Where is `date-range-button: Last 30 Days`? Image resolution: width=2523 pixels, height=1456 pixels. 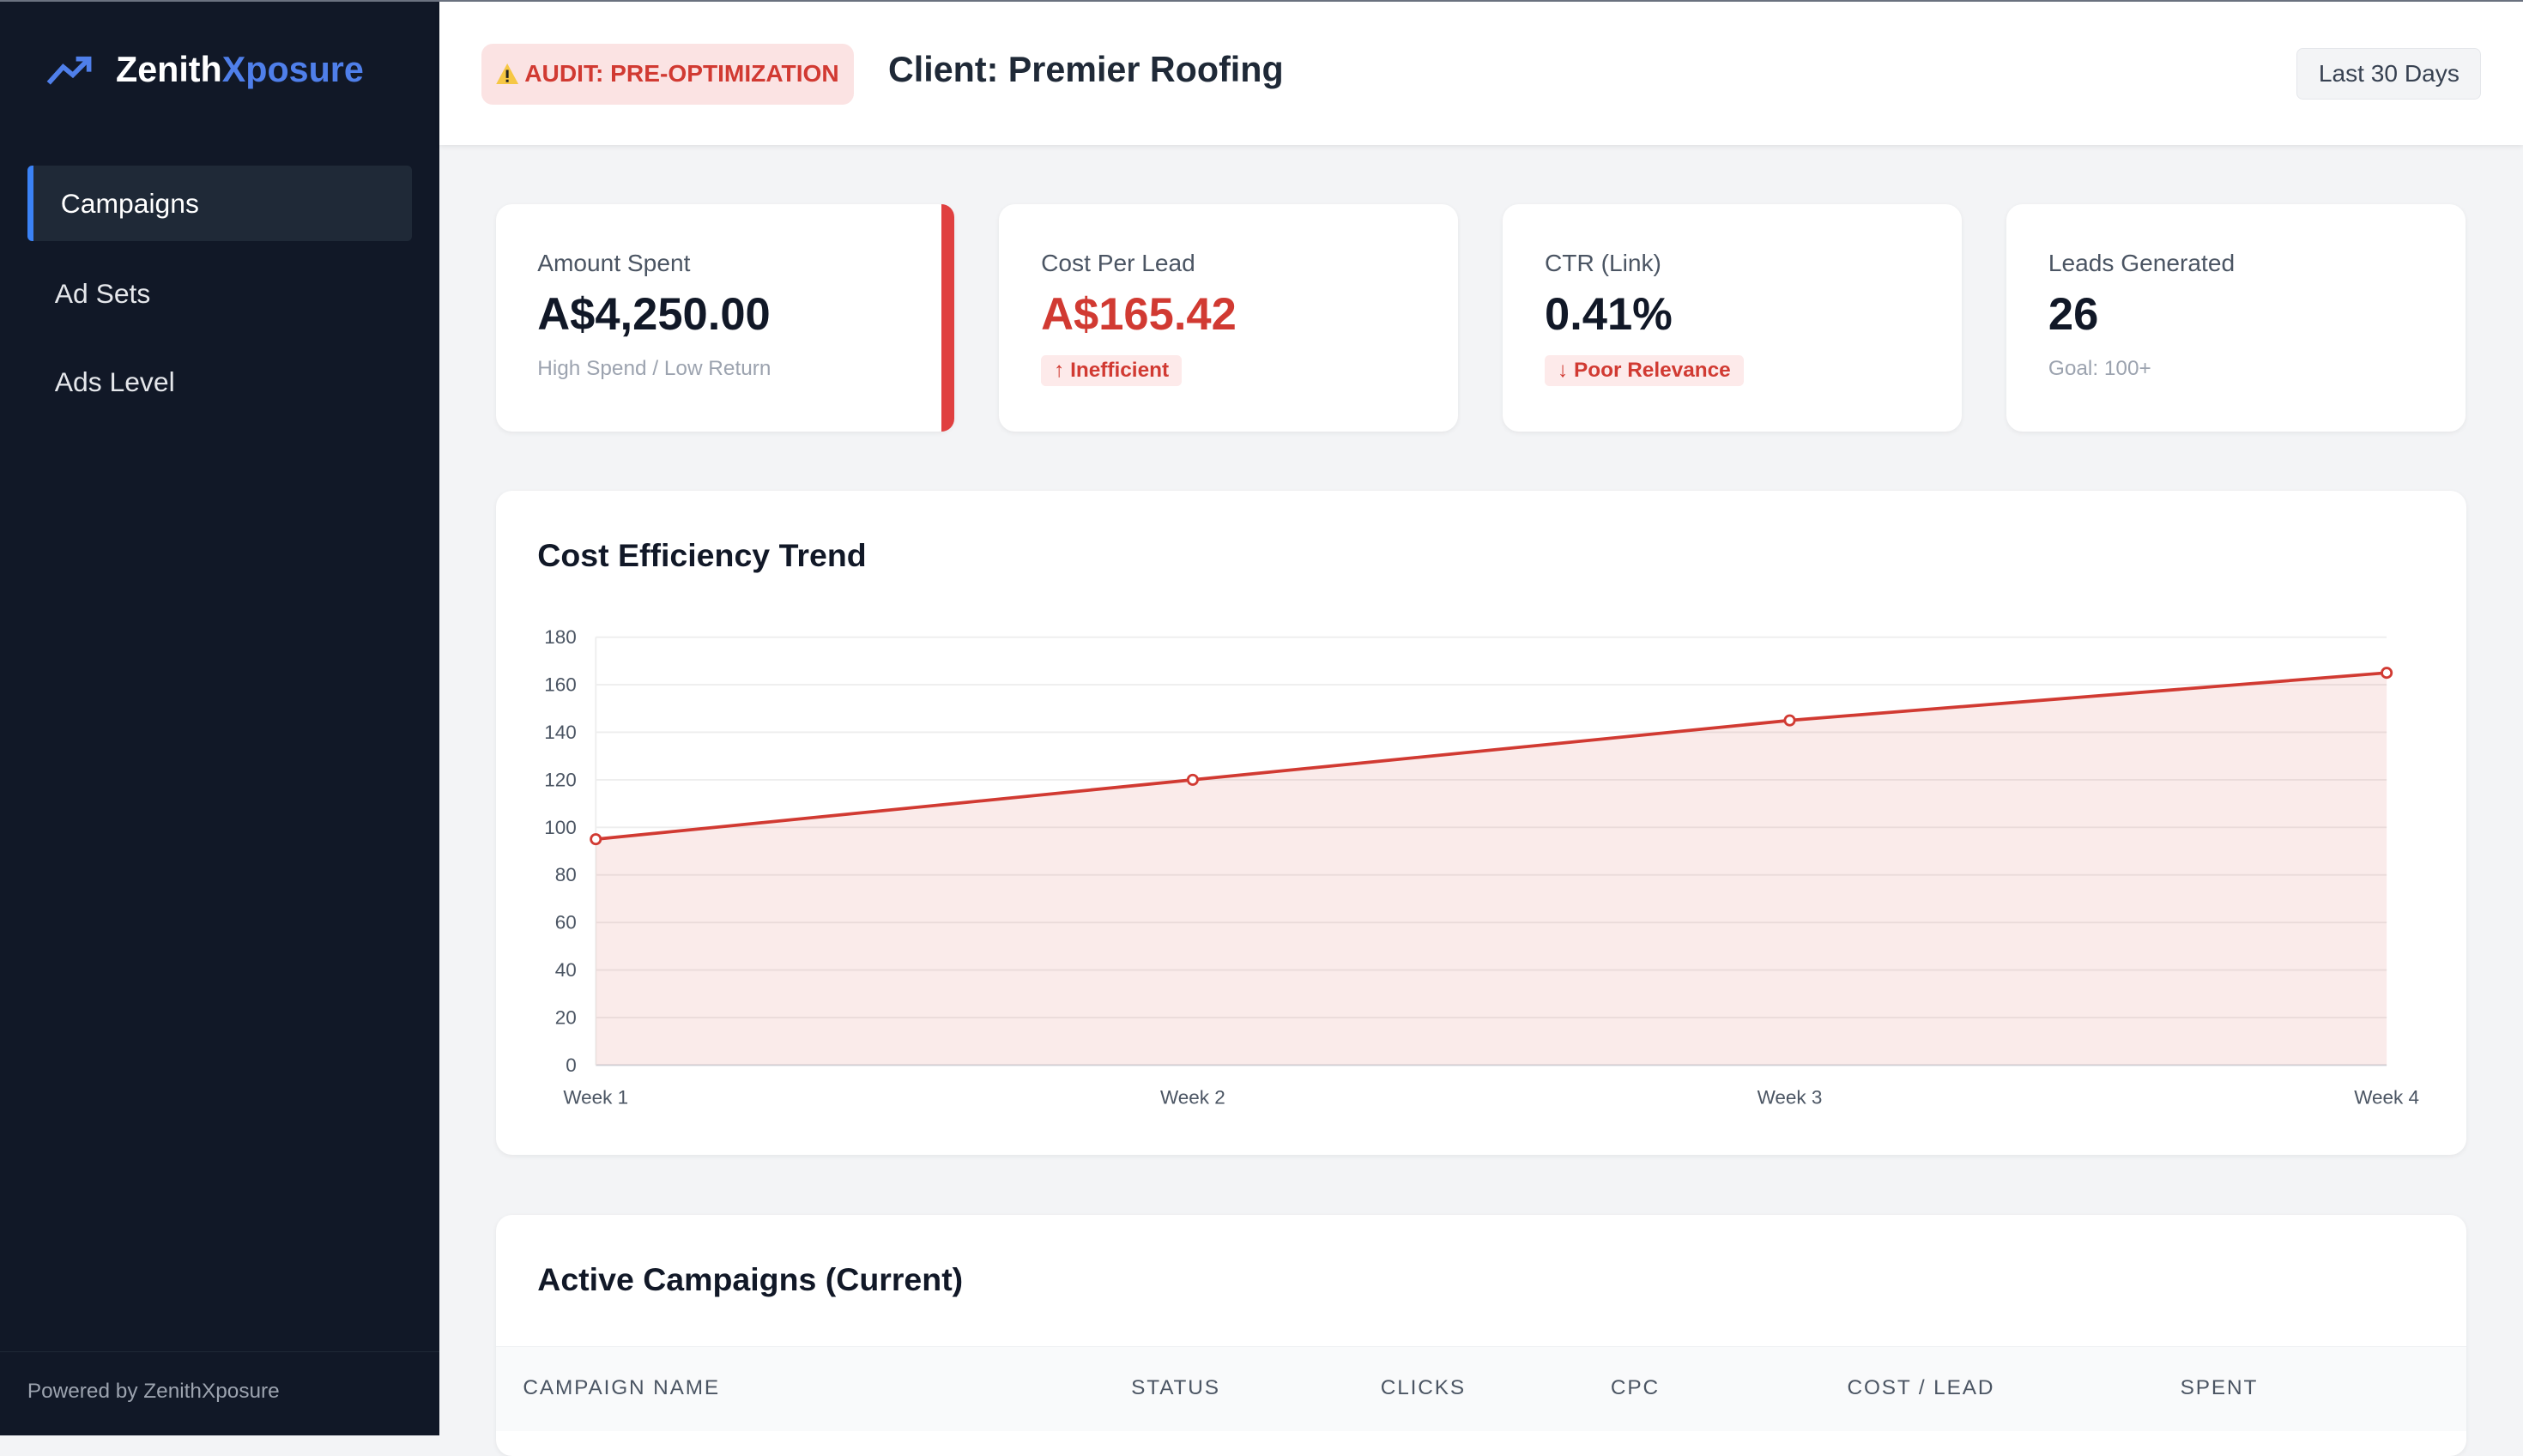
date-range-button: Last 30 Days is located at coordinates (2389, 74).